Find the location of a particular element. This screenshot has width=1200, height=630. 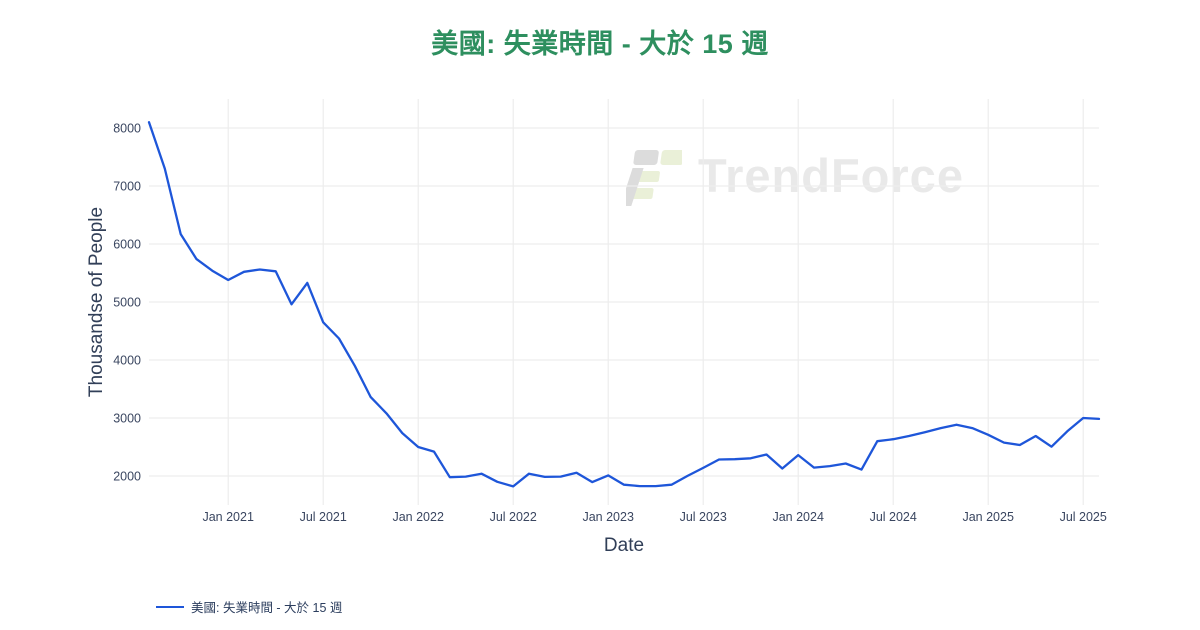

legend: 美國: 失業時間 - 大於 15 週 is located at coordinates (249, 606).